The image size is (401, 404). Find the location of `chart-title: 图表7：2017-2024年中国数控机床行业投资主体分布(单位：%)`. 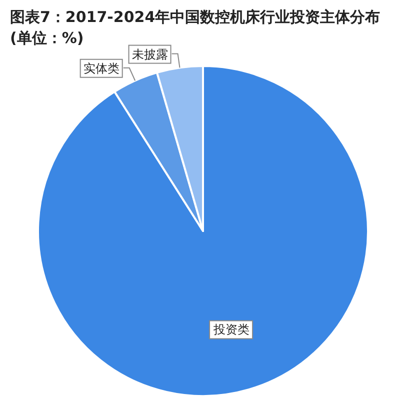

chart-title: 图表7：2017-2024年中国数控机床行业投资主体分布(单位：%) is located at coordinates (195, 27).